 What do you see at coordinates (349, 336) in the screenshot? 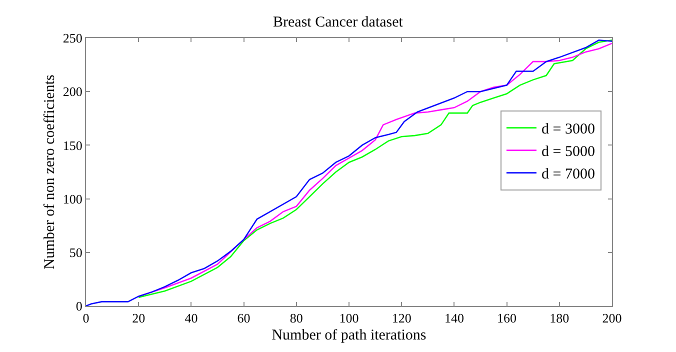
I see `x-axis-title: Number of path iterations` at bounding box center [349, 336].